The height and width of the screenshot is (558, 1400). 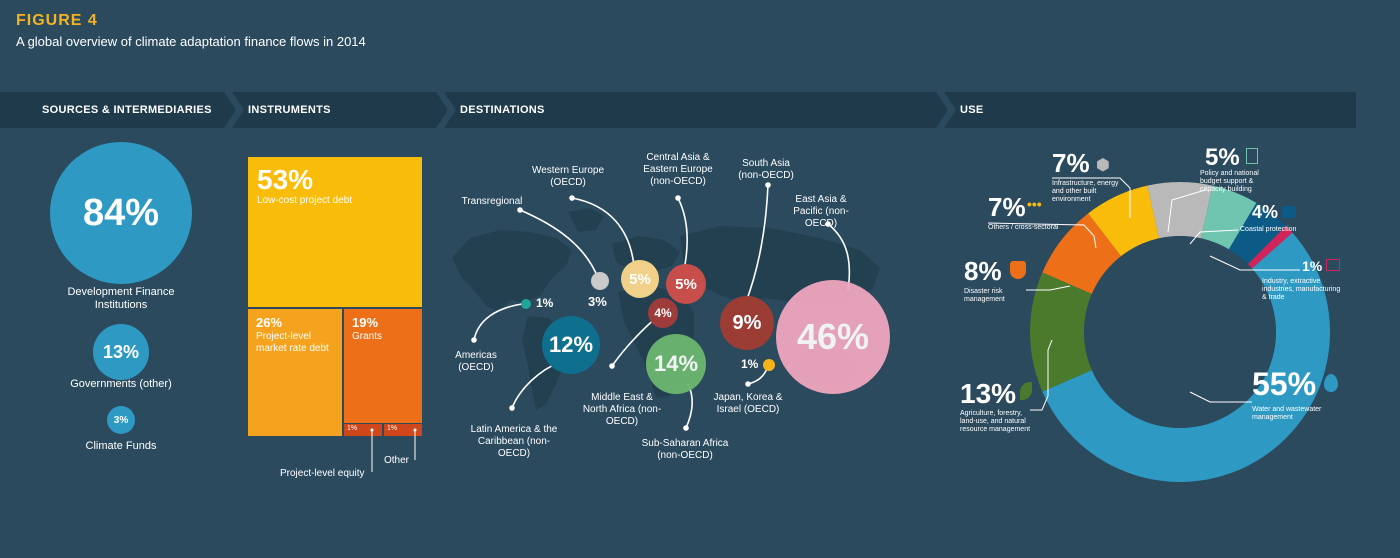 What do you see at coordinates (305, 200) in the screenshot?
I see `instrument-label-lowcost: Low-cost project debt` at bounding box center [305, 200].